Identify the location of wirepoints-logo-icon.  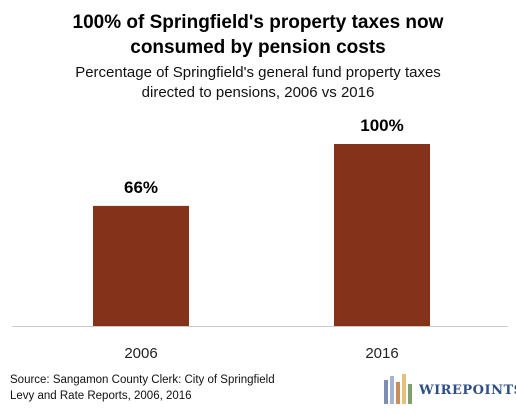
(398, 389).